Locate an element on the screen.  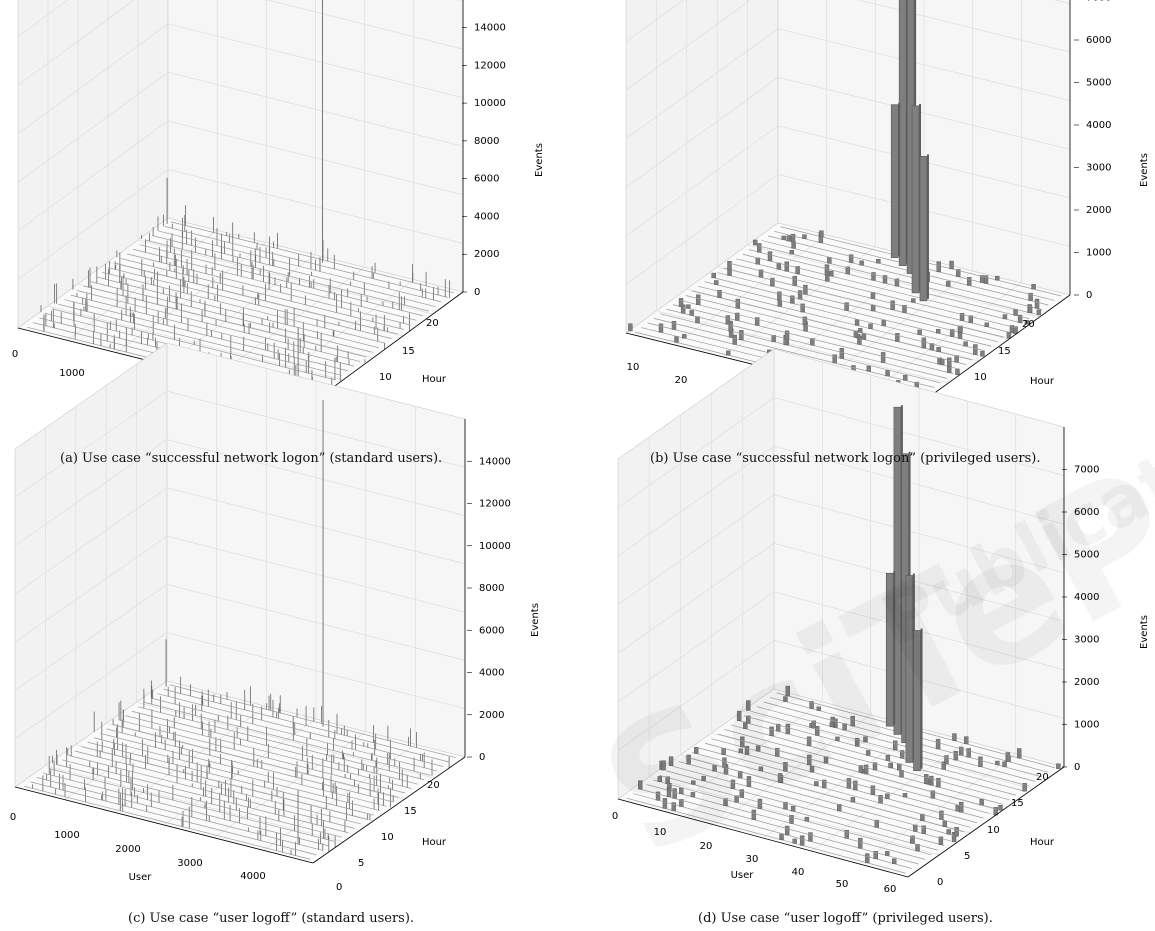
x-tick-label: 2000 is located at coordinates (127, 849).